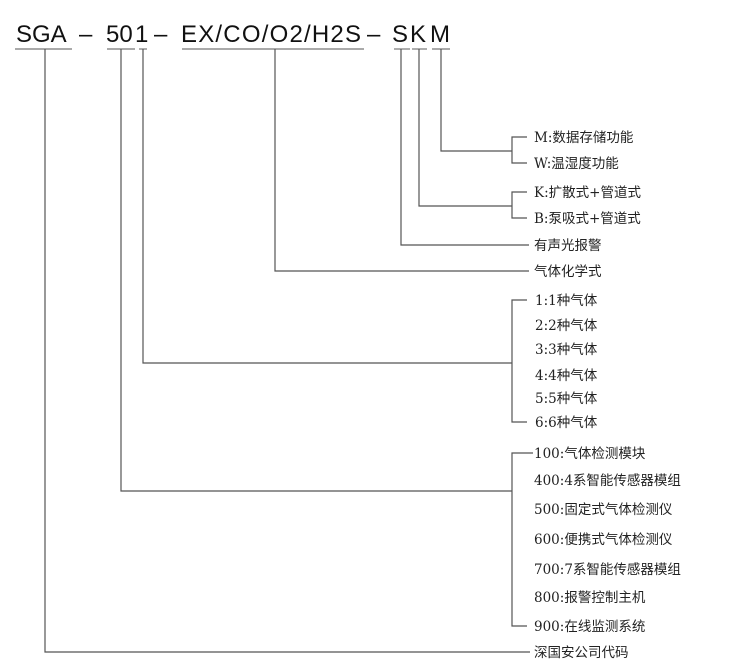 The height and width of the screenshot is (671, 732). I want to click on gas-count-item: 5:5种气体, so click(566, 399).